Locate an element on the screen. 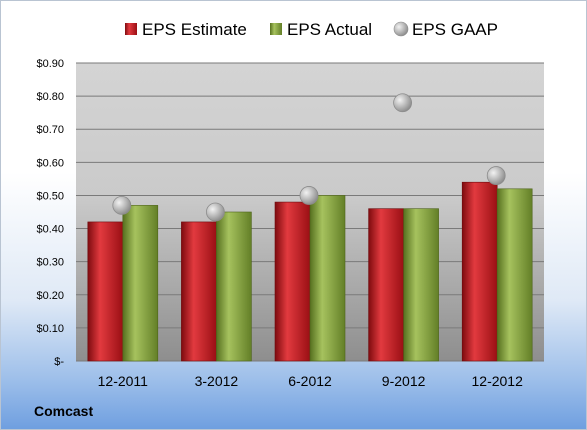 This screenshot has width=587, height=430. legend-swatch-eps-estimate is located at coordinates (131, 29).